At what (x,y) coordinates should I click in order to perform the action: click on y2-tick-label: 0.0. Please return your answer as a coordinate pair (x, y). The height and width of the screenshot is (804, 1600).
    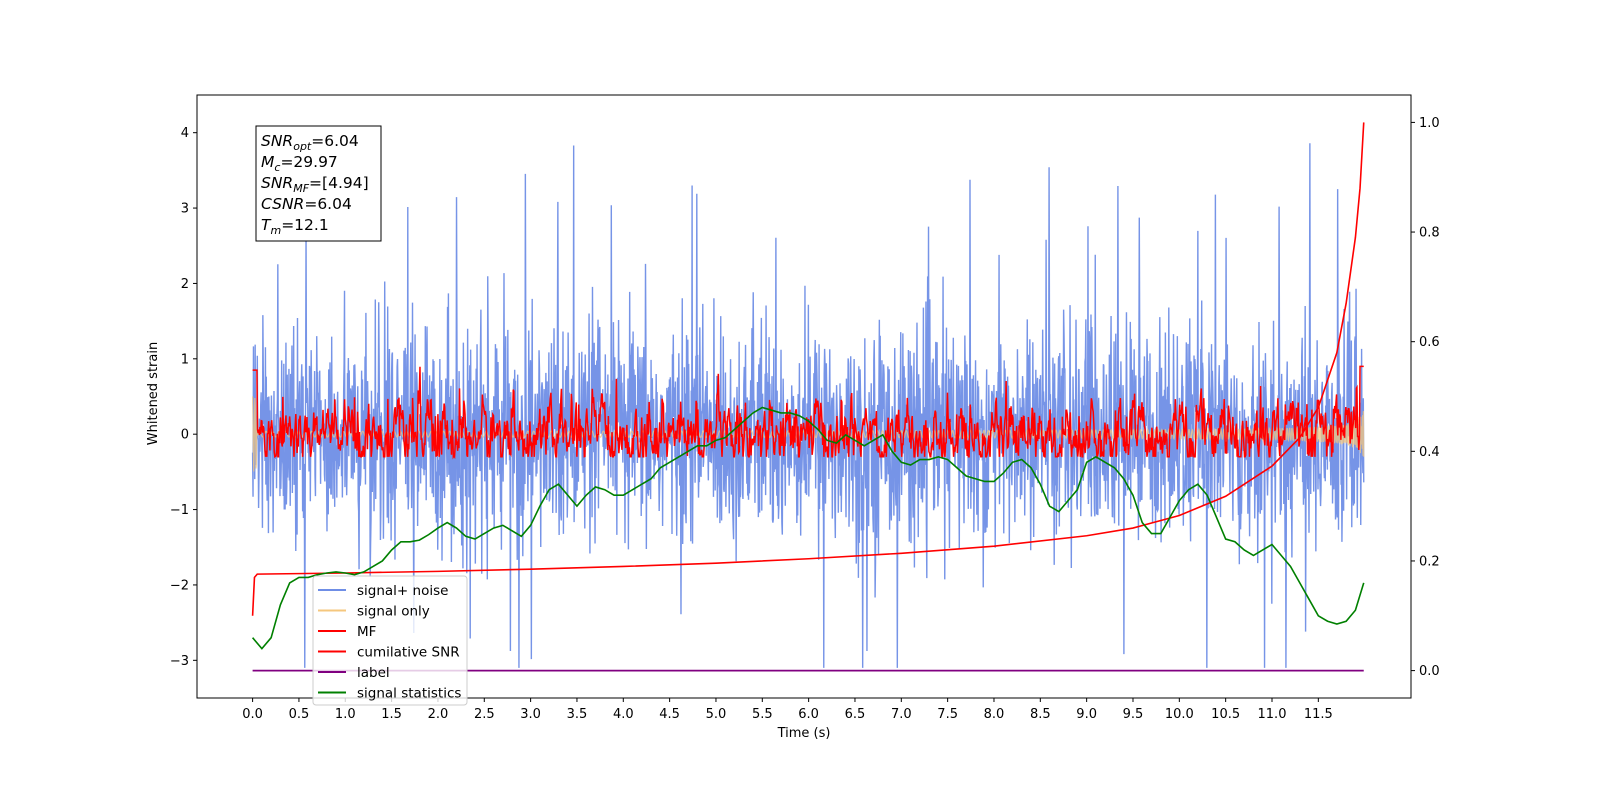
    Looking at the image, I should click on (1429, 671).